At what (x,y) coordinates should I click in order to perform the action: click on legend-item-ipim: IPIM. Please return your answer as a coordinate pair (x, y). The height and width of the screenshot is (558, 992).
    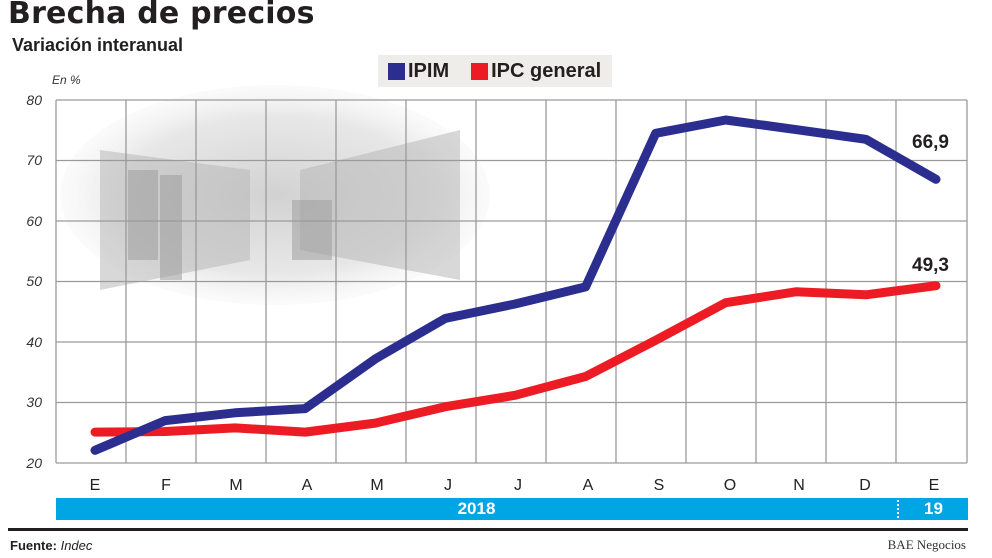
    Looking at the image, I should click on (418, 71).